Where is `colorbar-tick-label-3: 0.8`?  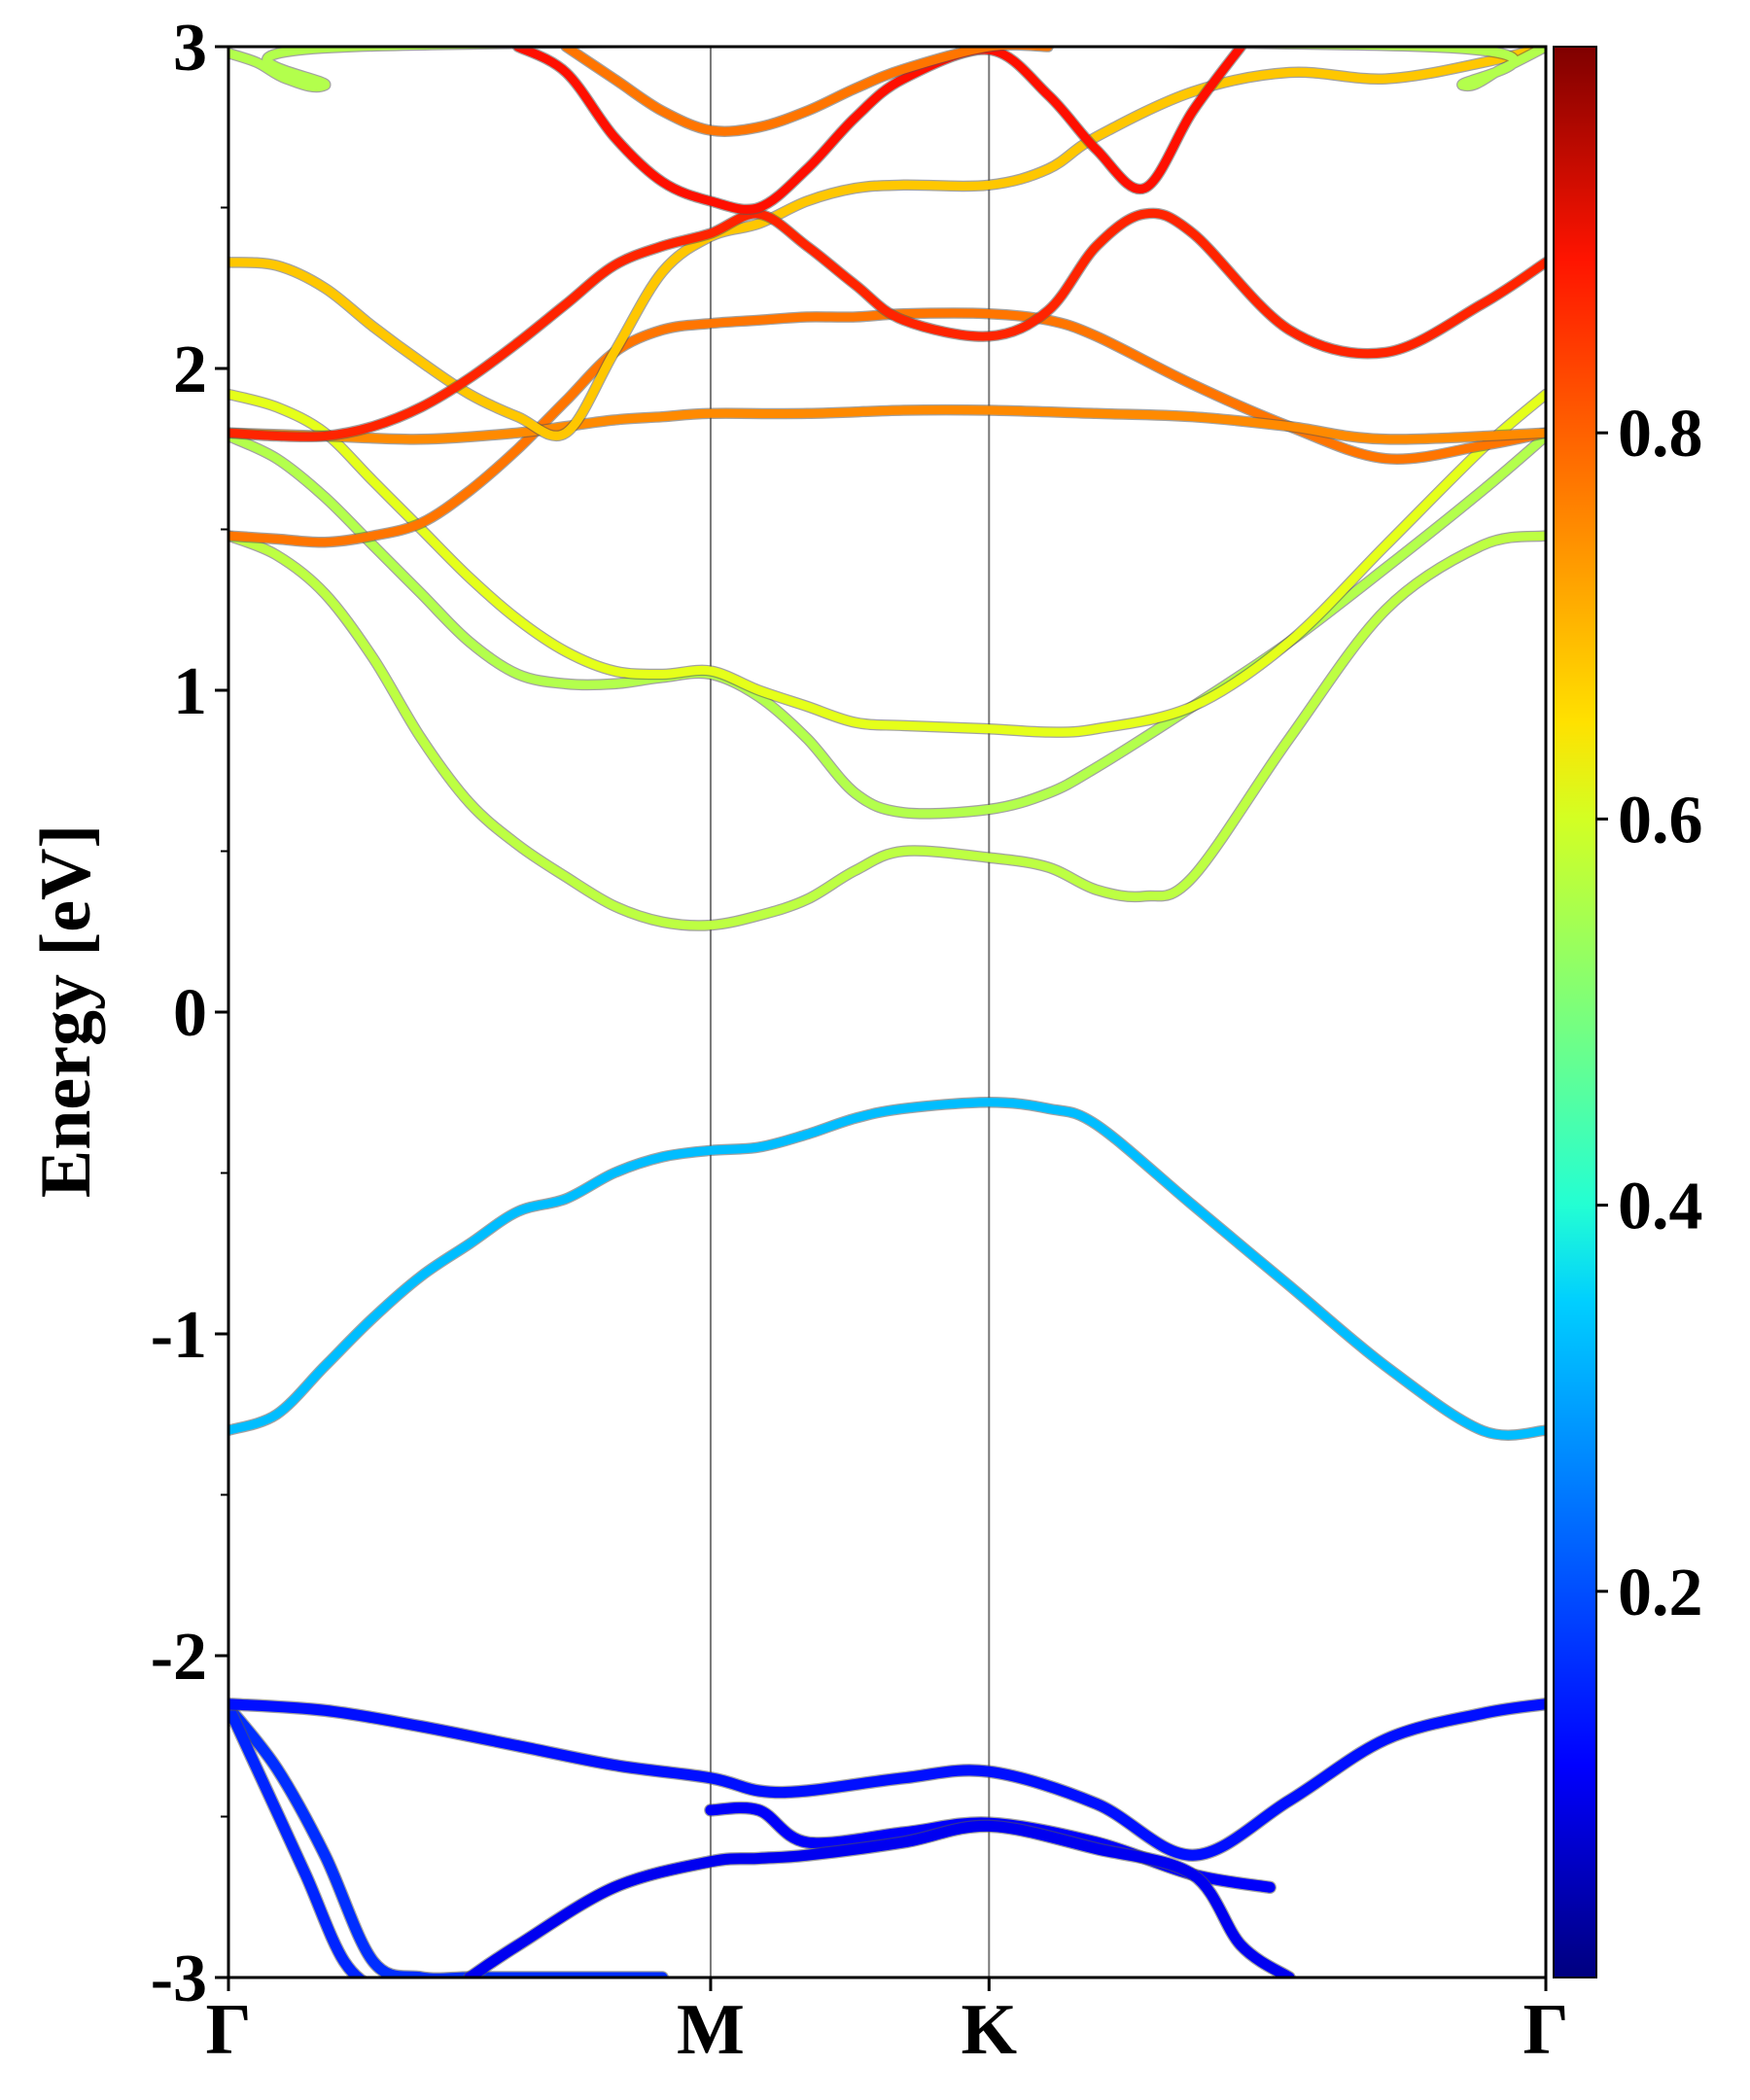 colorbar-tick-label-3: 0.8 is located at coordinates (1660, 434).